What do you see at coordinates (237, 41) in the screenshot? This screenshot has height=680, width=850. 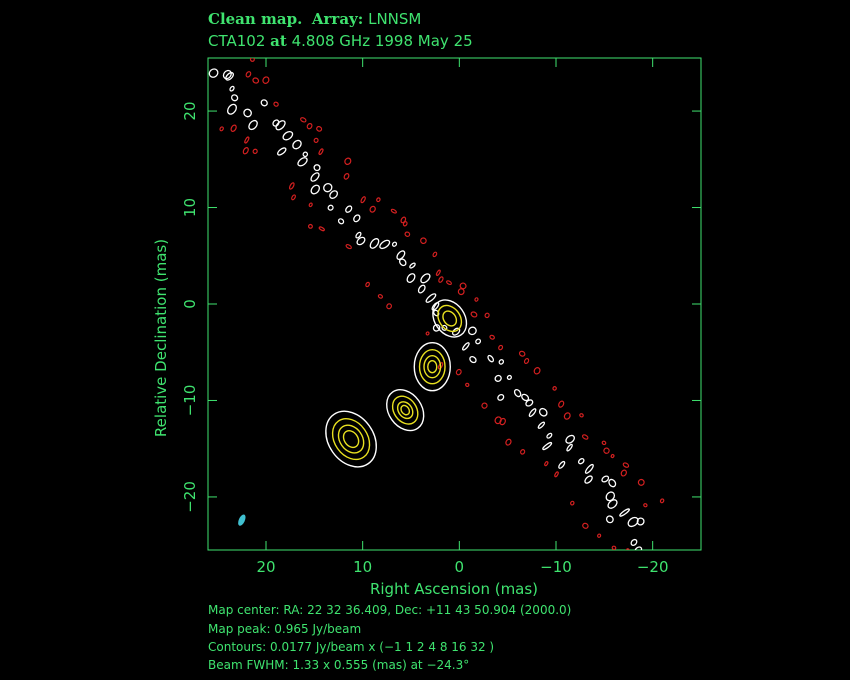 I see `source-name: CTA102` at bounding box center [237, 41].